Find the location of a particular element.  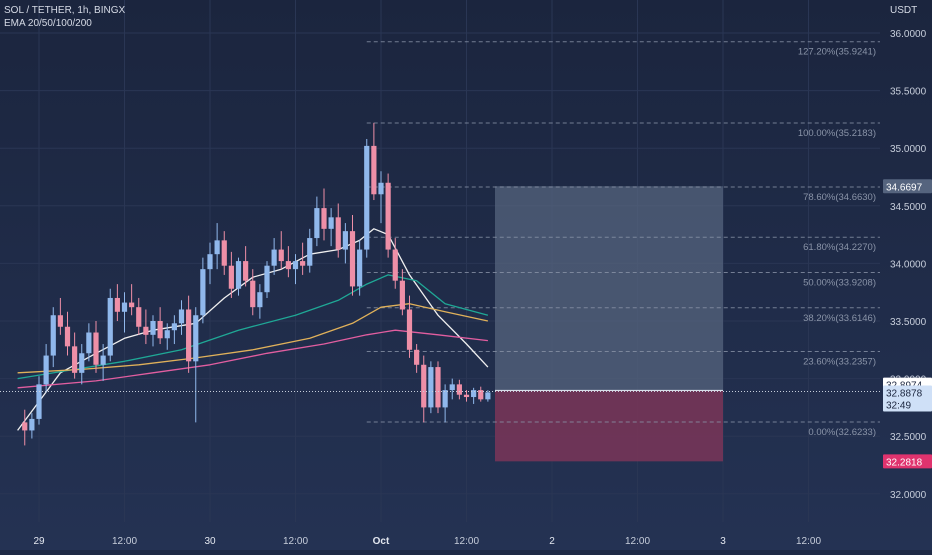

symbol-title: SOL / TETHER, 1h, BINGX is located at coordinates (65, 10).